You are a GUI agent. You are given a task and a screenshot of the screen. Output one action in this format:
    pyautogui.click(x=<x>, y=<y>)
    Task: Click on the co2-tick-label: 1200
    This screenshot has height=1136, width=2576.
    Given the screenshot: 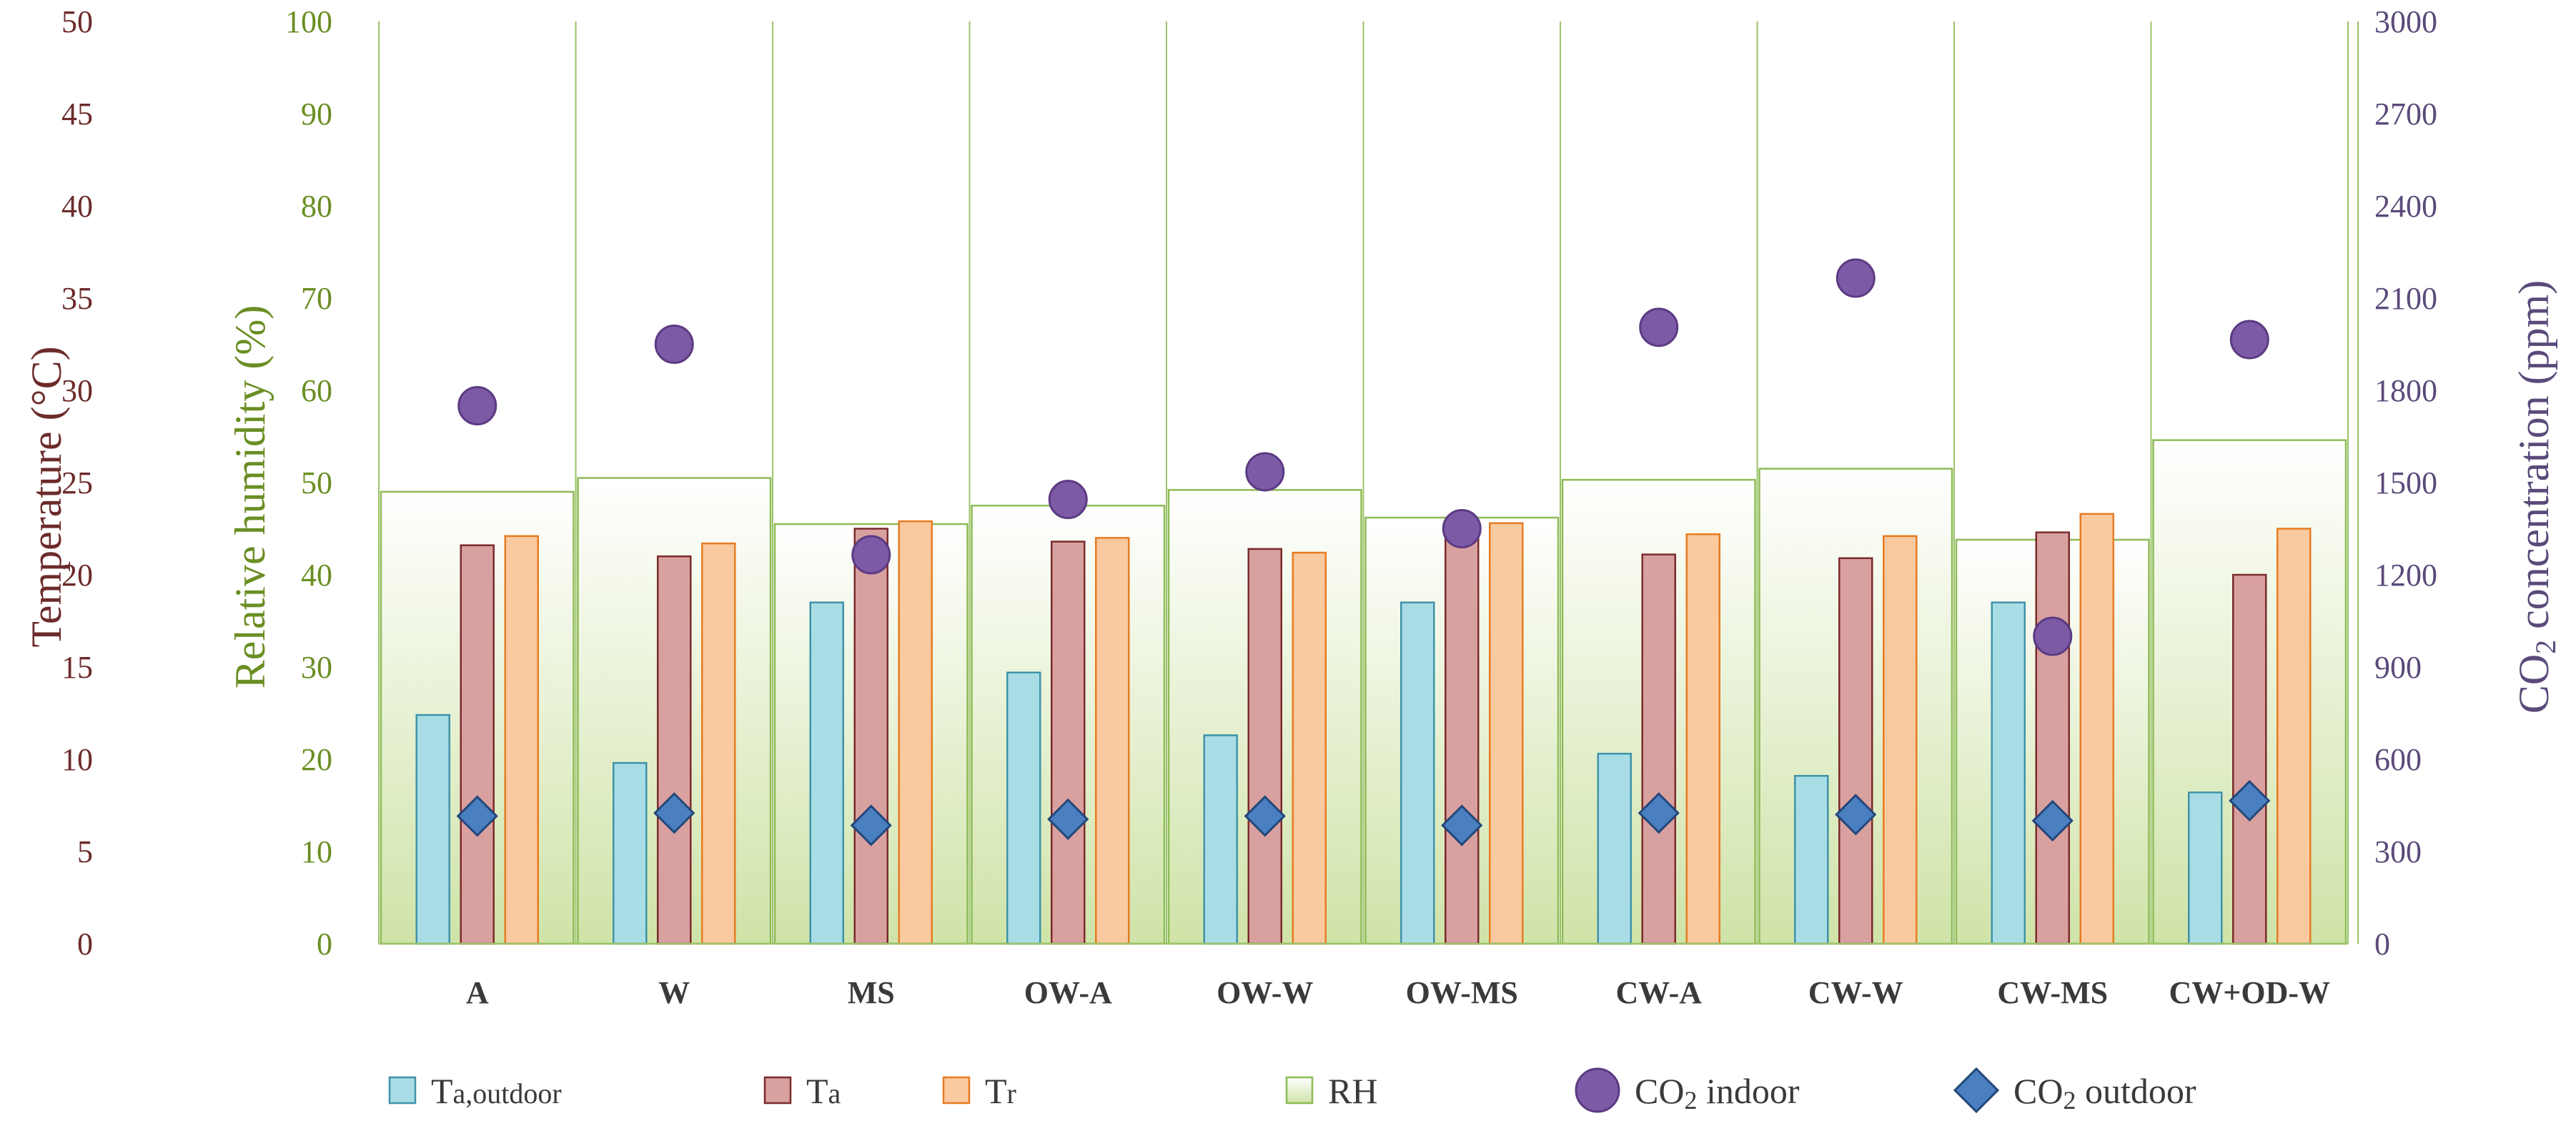 What is the action you would take?
    pyautogui.click(x=2406, y=575)
    